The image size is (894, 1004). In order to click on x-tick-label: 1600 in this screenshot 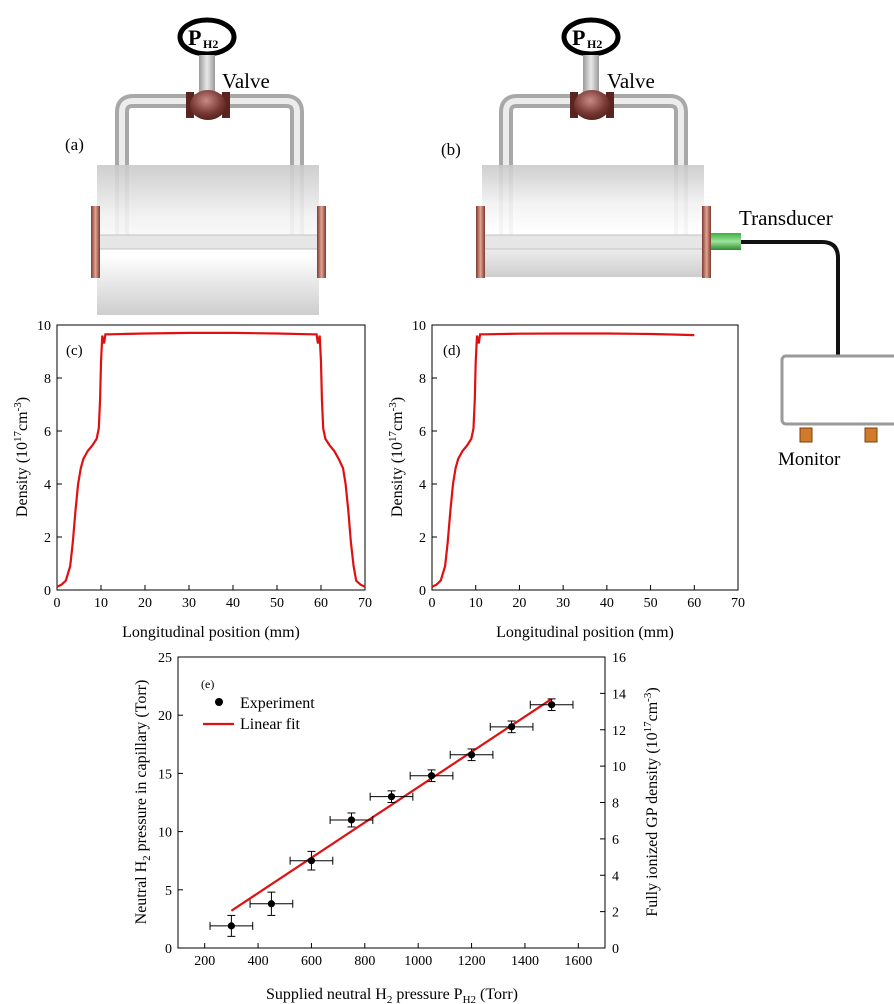, I will do `click(578, 961)`.